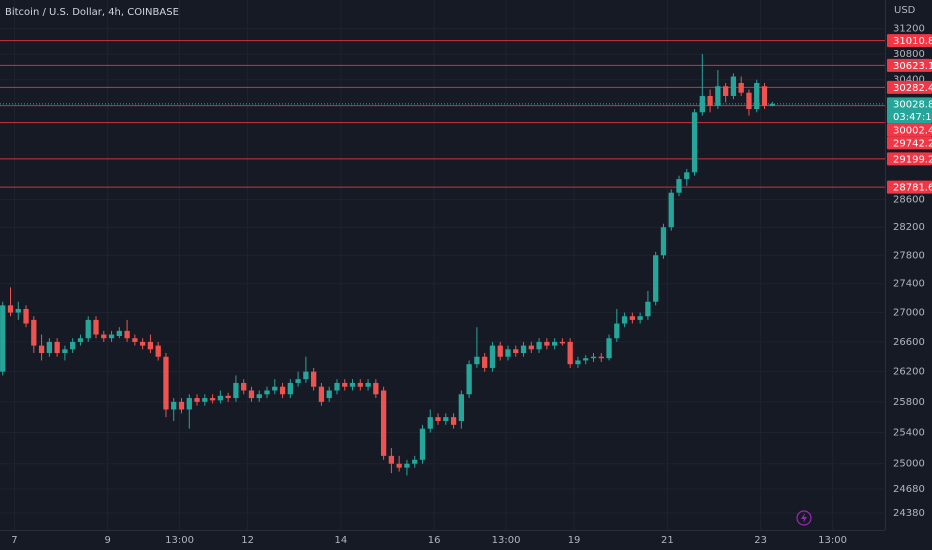 Image resolution: width=932 pixels, height=550 pixels. What do you see at coordinates (912, 117) in the screenshot?
I see `price-label: 03:47:17` at bounding box center [912, 117].